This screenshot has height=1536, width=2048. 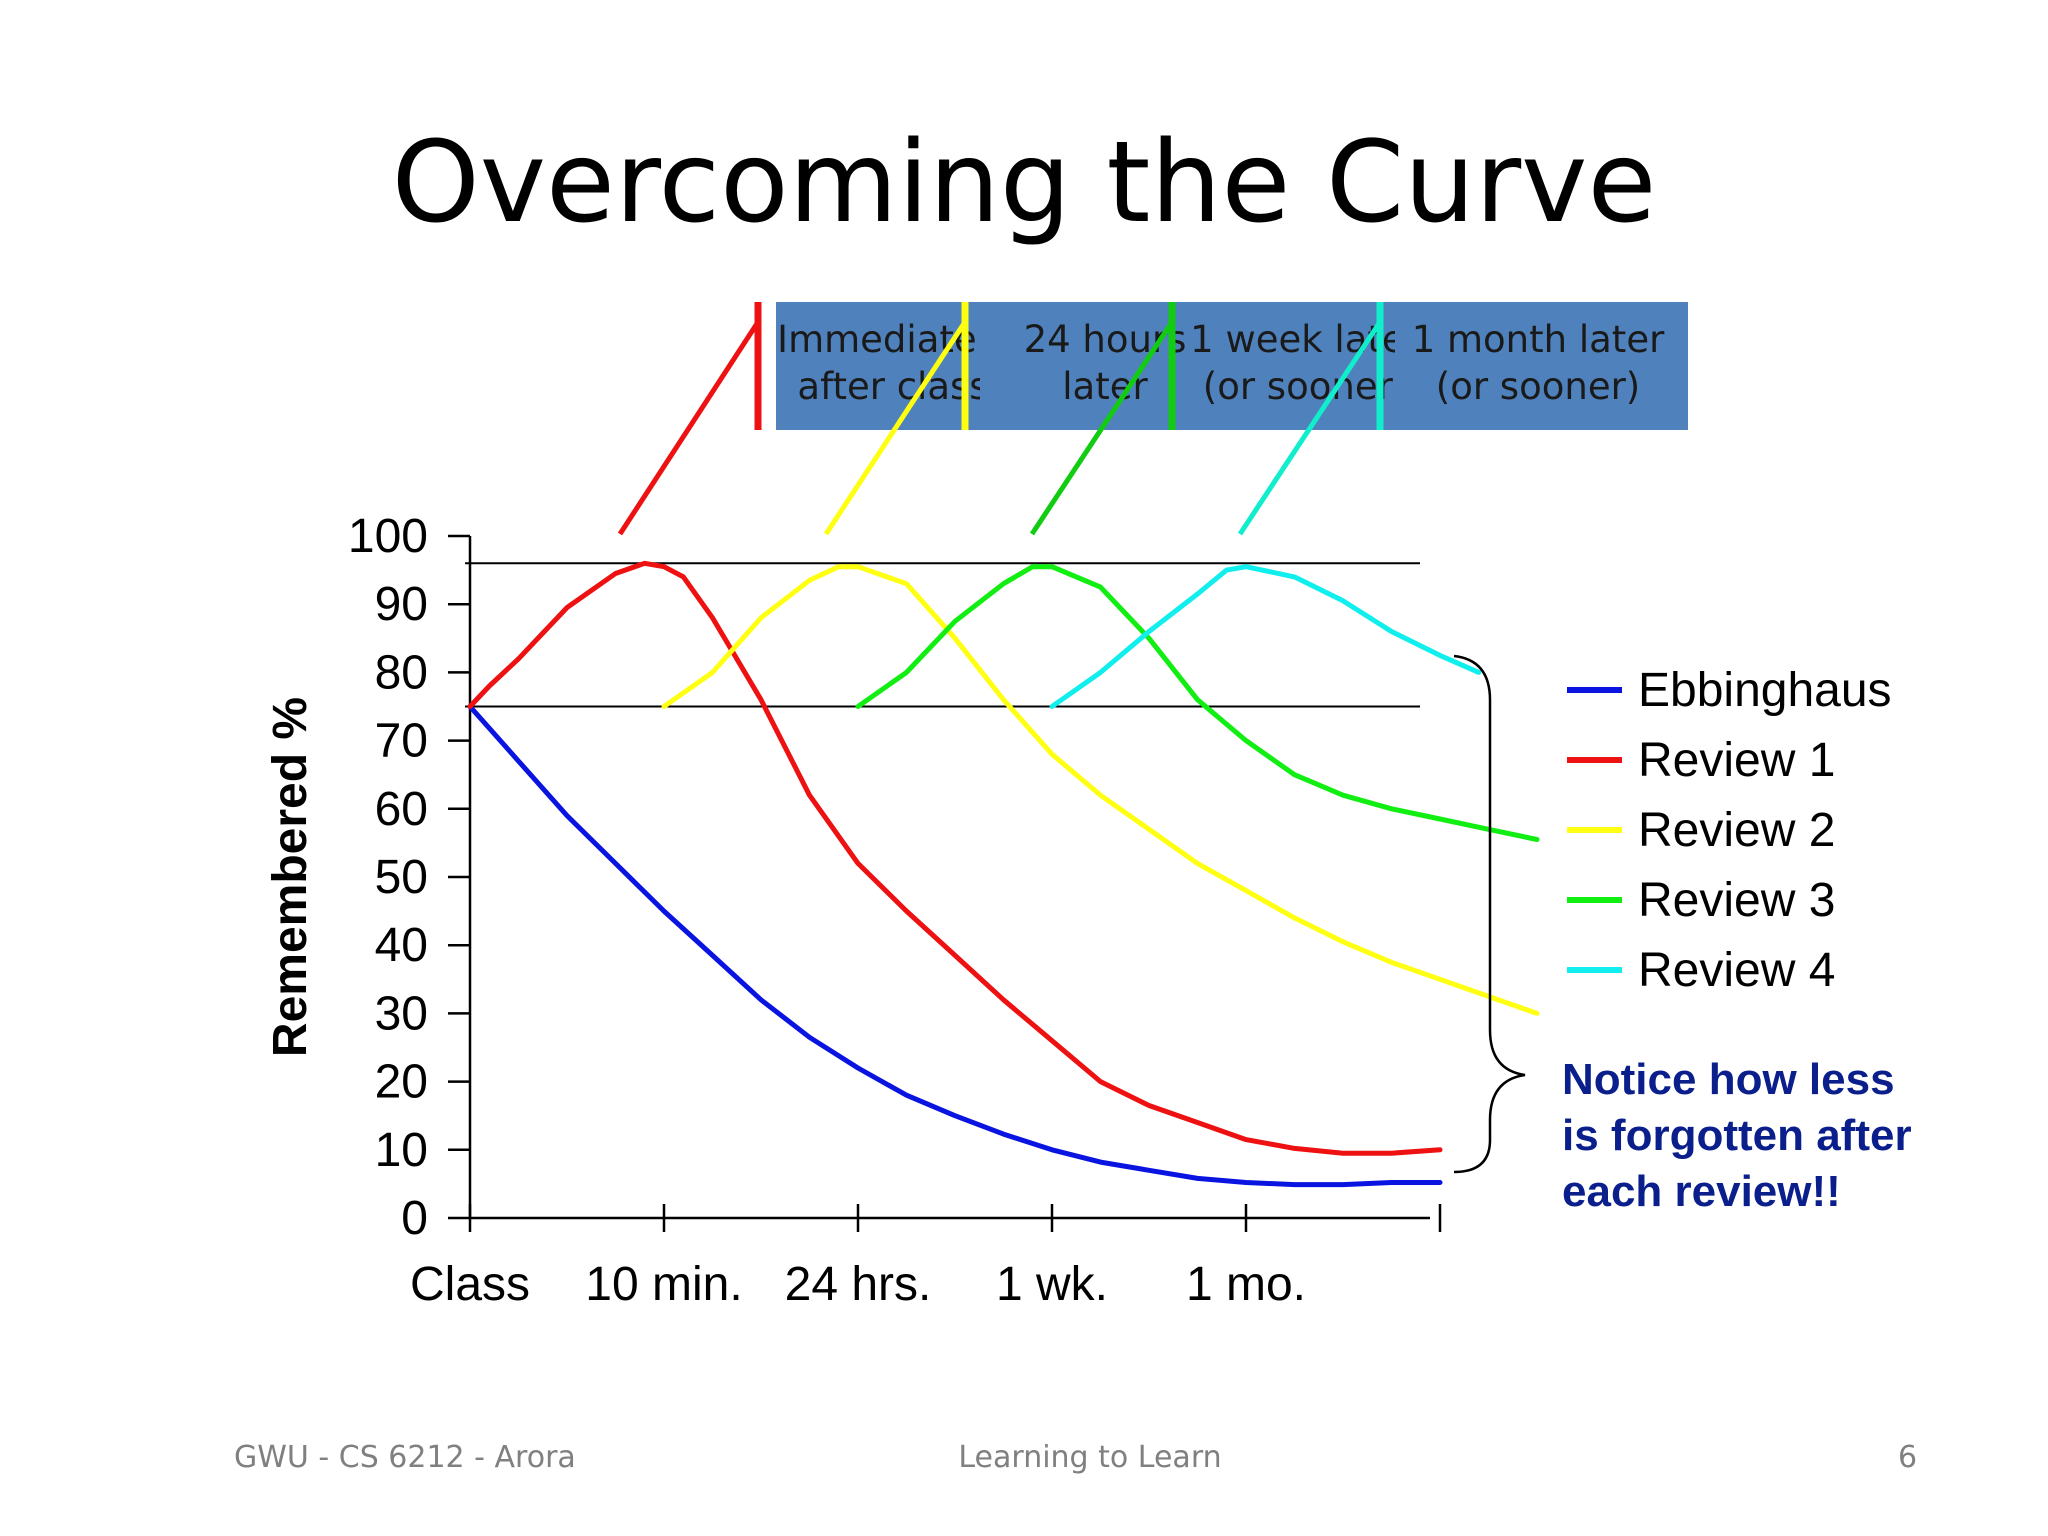 I want to click on legend-label: Review 3, so click(x=1736, y=900).